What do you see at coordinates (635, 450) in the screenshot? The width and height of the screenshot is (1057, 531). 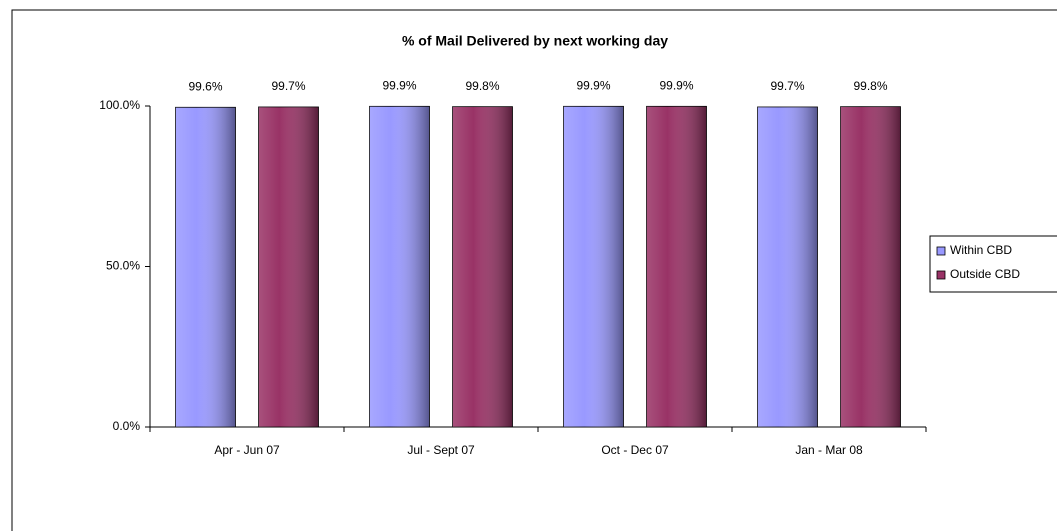 I see `x-tick-label: Oct - Dec 07` at bounding box center [635, 450].